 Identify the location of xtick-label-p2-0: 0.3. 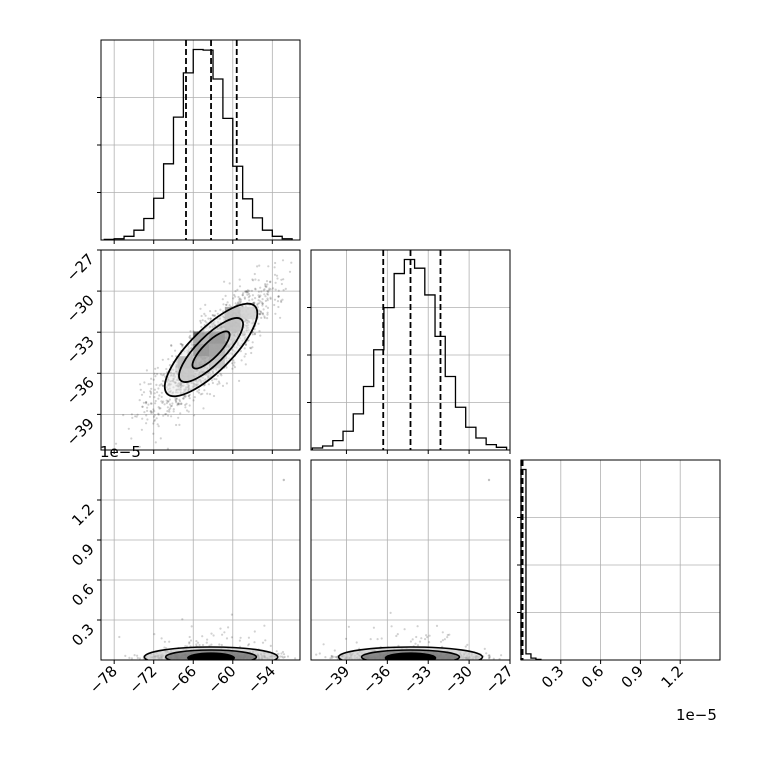
(553, 677).